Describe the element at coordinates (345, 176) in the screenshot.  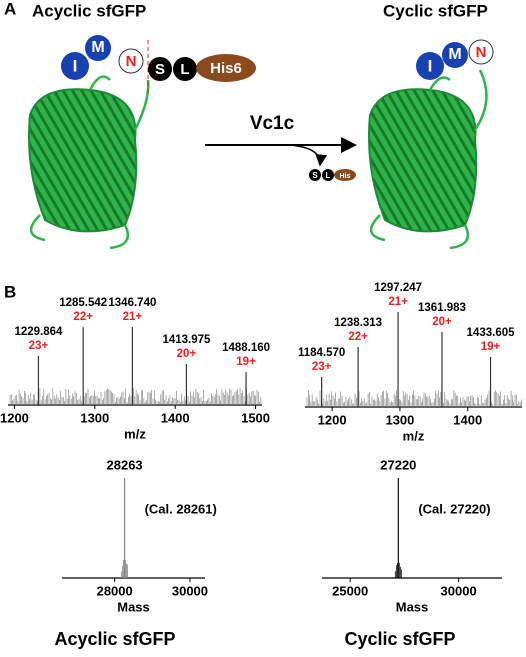
I see `tag-label: His` at that location.